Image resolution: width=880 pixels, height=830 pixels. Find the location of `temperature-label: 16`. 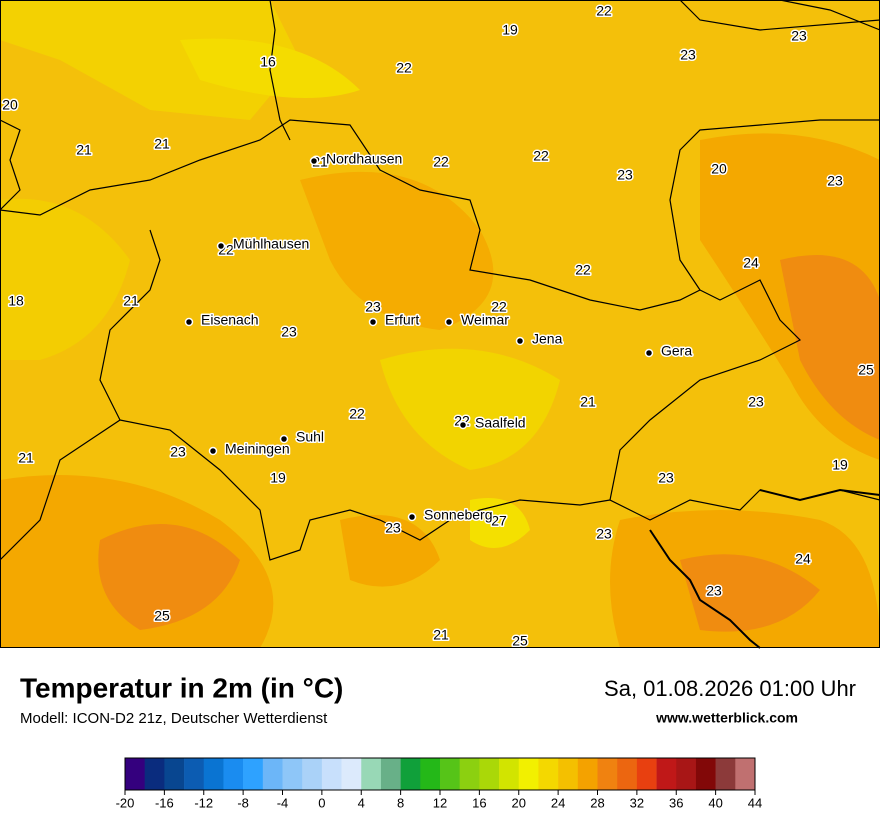

temperature-label: 16 is located at coordinates (268, 62).